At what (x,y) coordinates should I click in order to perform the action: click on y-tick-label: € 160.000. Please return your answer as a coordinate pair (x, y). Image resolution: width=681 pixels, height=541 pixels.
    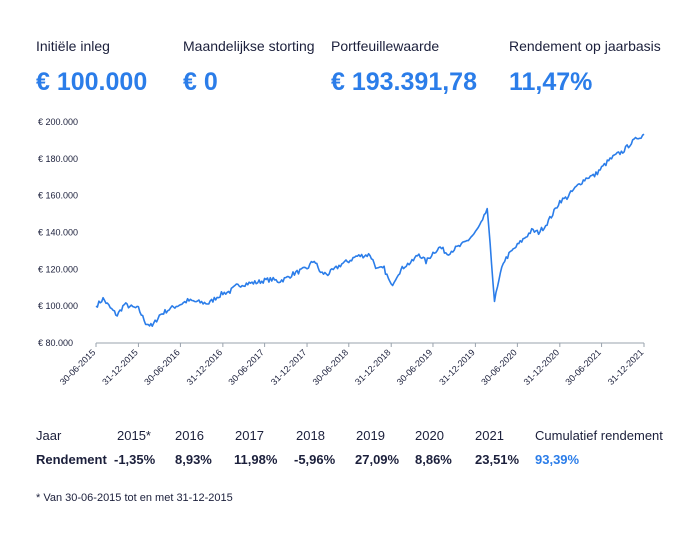
    Looking at the image, I should click on (58, 196).